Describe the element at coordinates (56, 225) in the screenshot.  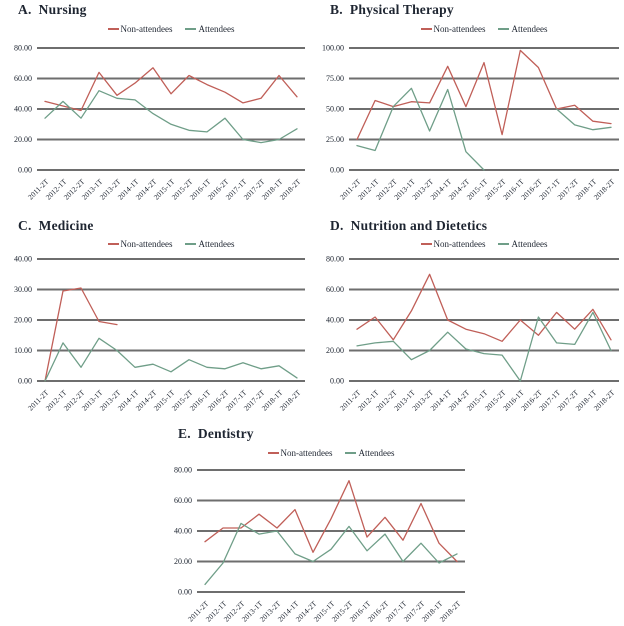
I see `chart-title-medicine: C. Medicine` at that location.